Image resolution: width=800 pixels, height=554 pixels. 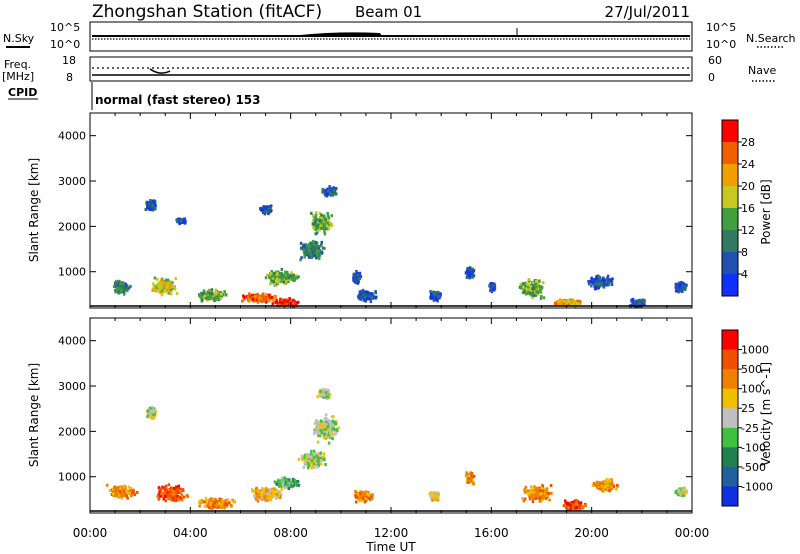 I want to click on power-colorbar-label: Power [dB], so click(x=766, y=211).